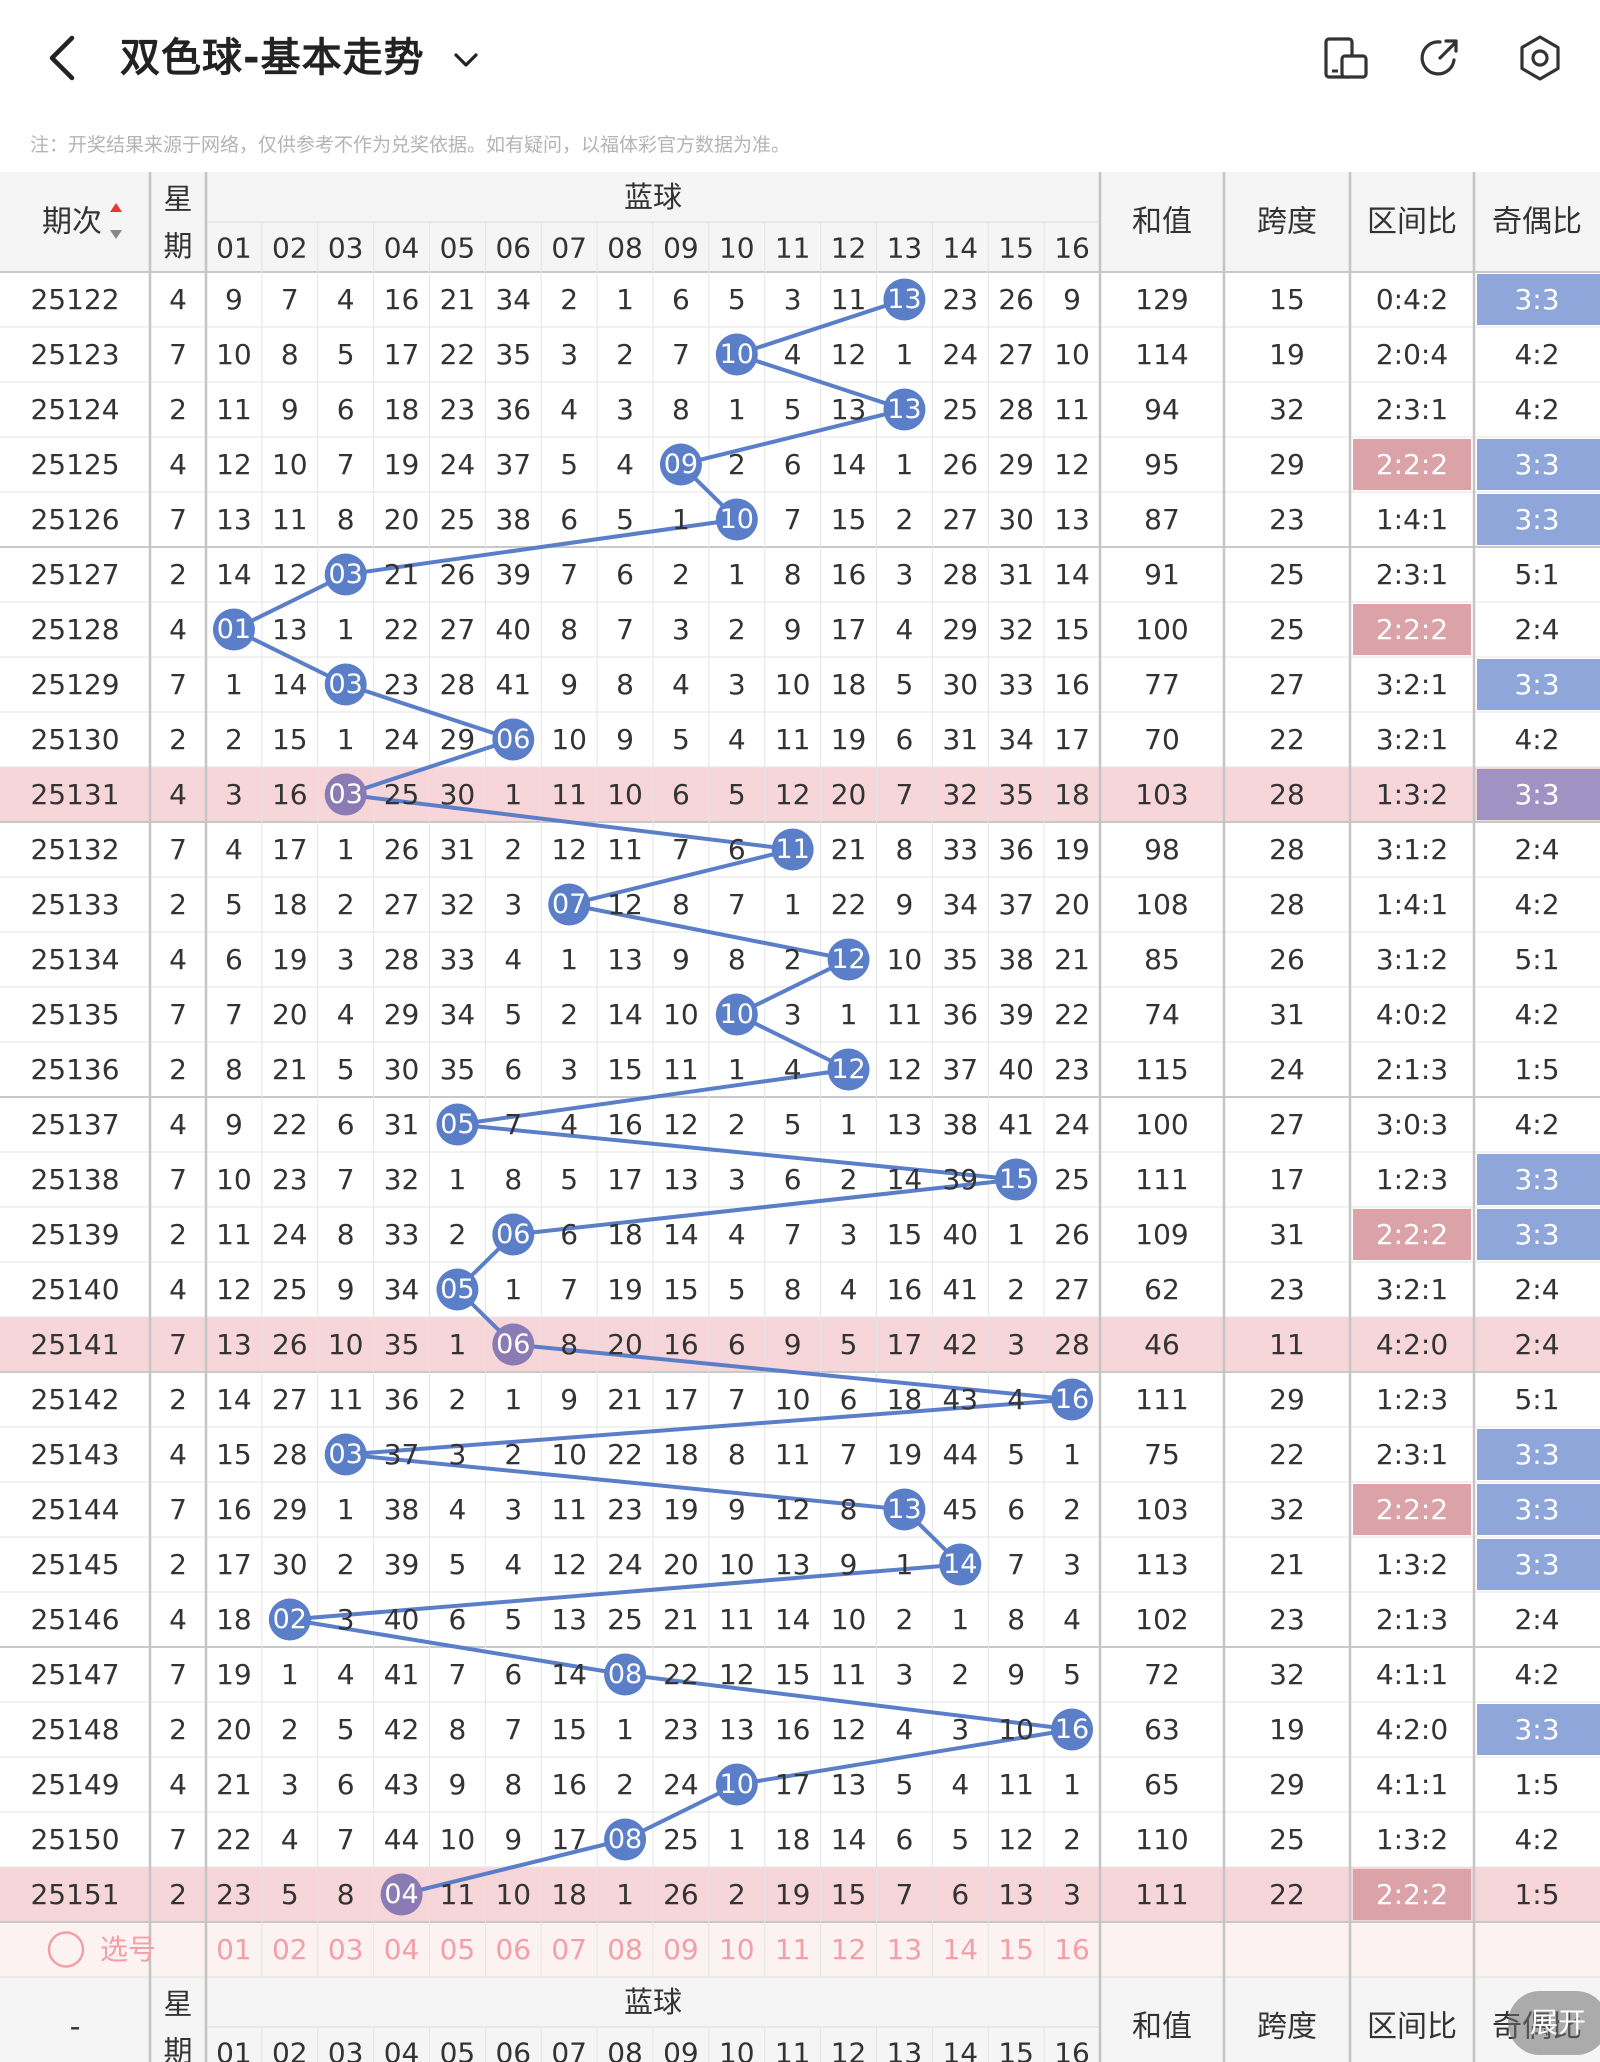  What do you see at coordinates (1287, 849) in the screenshot?
I see `cell-span: 28` at bounding box center [1287, 849].